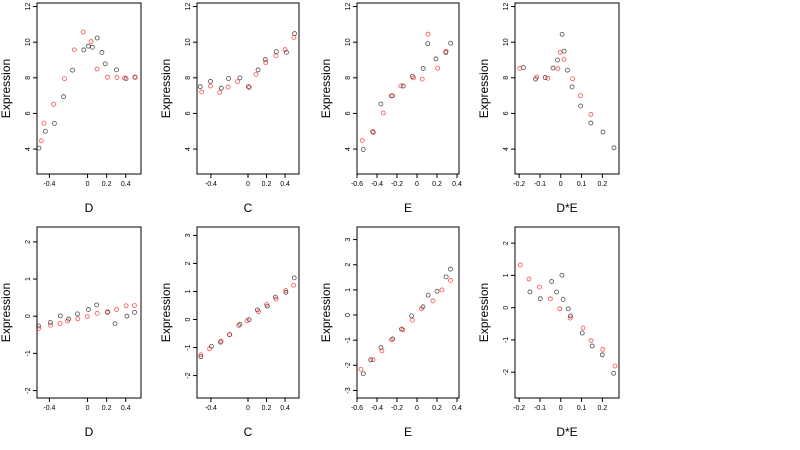 This screenshot has height=450, width=800. Describe the element at coordinates (519, 184) in the screenshot. I see `x-tick-label: -0.2` at that location.